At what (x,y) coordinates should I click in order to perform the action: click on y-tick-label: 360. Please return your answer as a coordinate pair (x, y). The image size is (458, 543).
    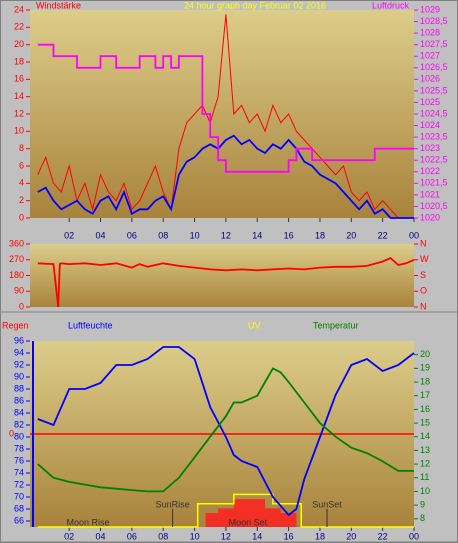
    Looking at the image, I should click on (16, 243).